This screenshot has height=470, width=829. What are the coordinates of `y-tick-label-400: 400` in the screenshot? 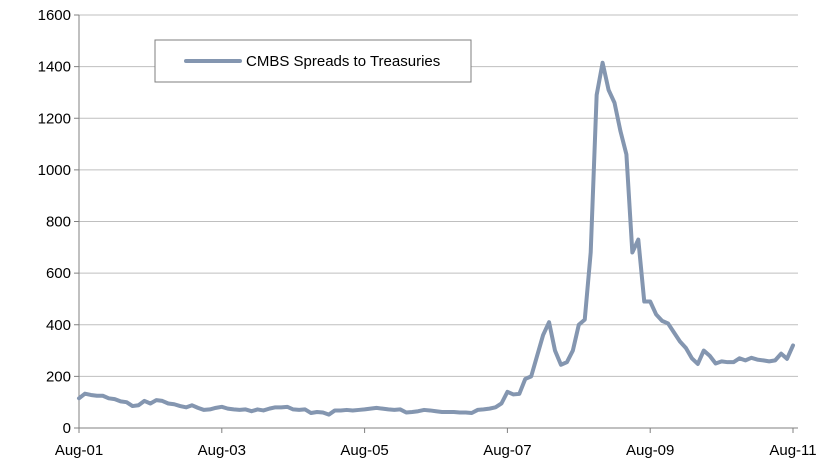 It's located at (58, 325).